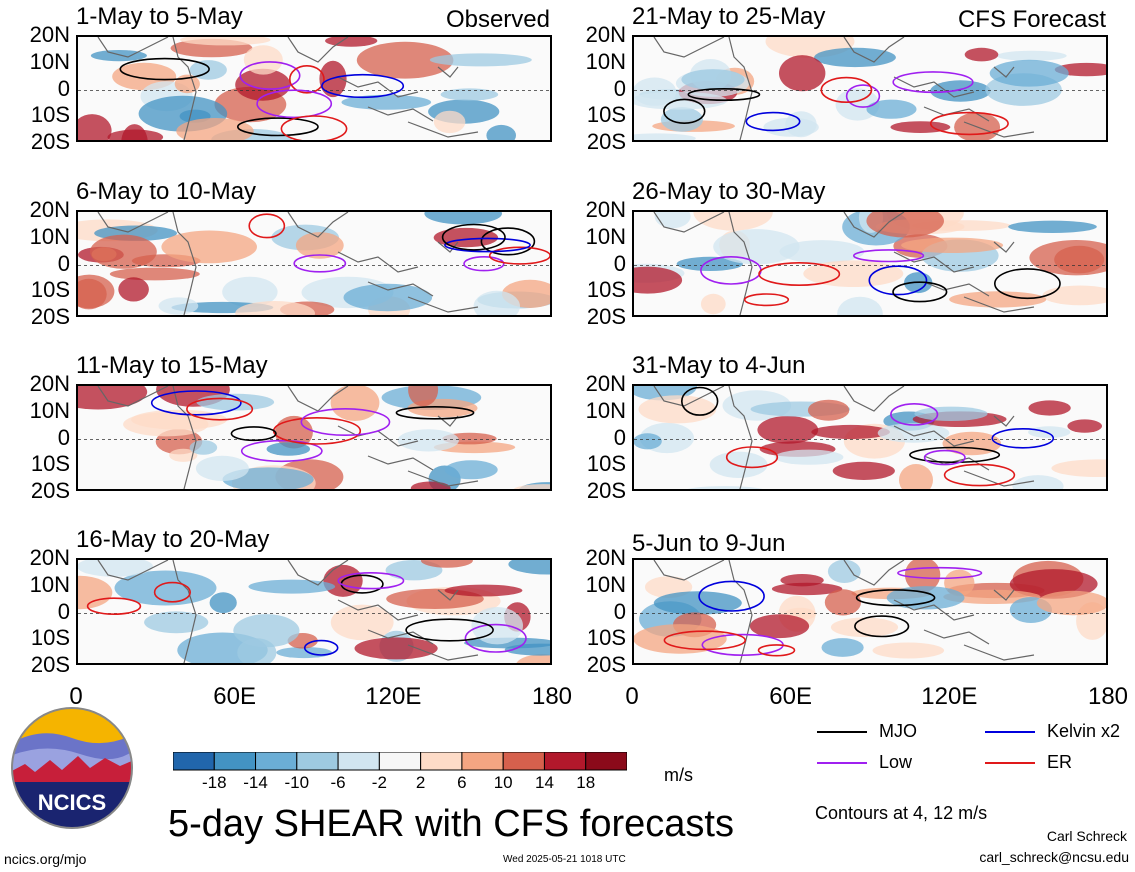  What do you see at coordinates (729, 16) in the screenshot?
I see `panel-title: 21-May to 25-May` at bounding box center [729, 16].